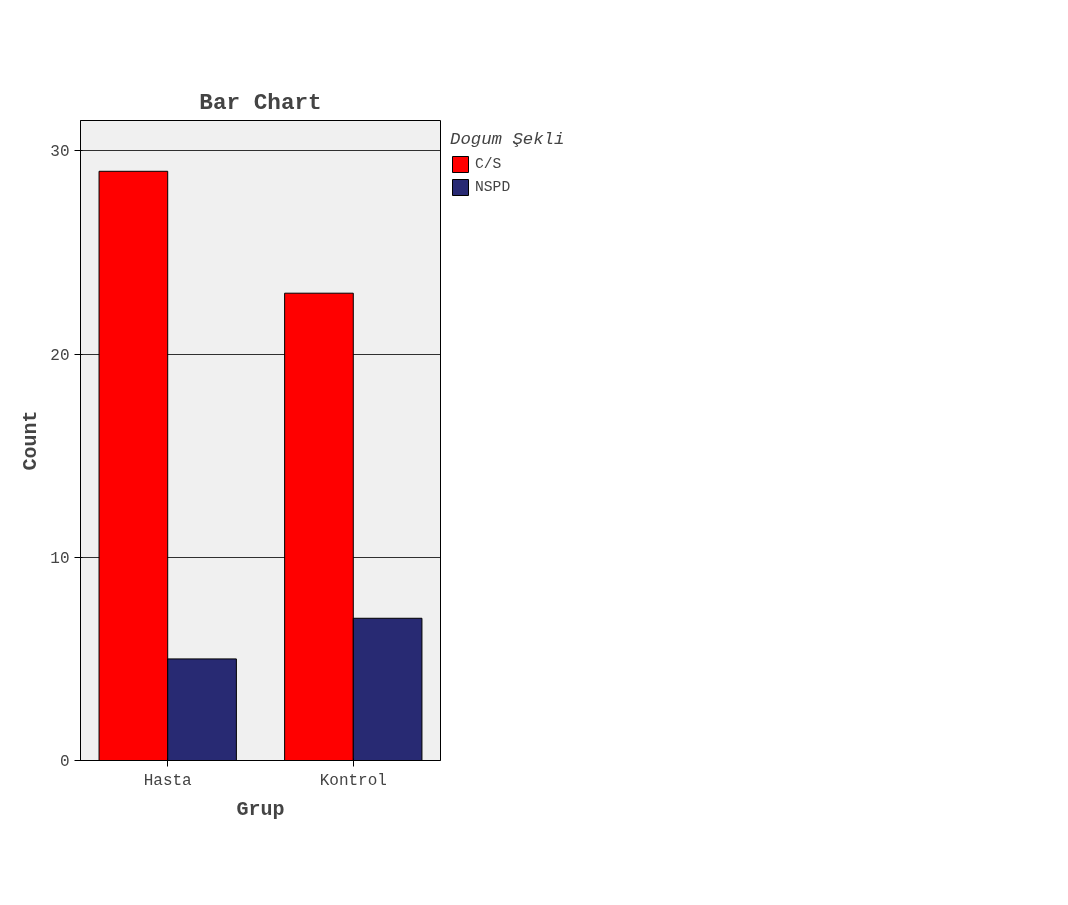 The height and width of the screenshot is (905, 1068). What do you see at coordinates (260, 102) in the screenshot?
I see `chart-title: Bar Chart` at bounding box center [260, 102].